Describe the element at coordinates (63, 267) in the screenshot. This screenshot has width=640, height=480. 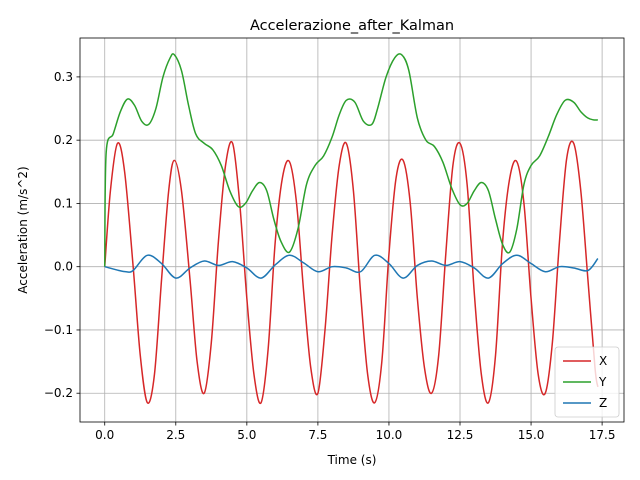
I see `y-tick-label: 0.0` at that location.